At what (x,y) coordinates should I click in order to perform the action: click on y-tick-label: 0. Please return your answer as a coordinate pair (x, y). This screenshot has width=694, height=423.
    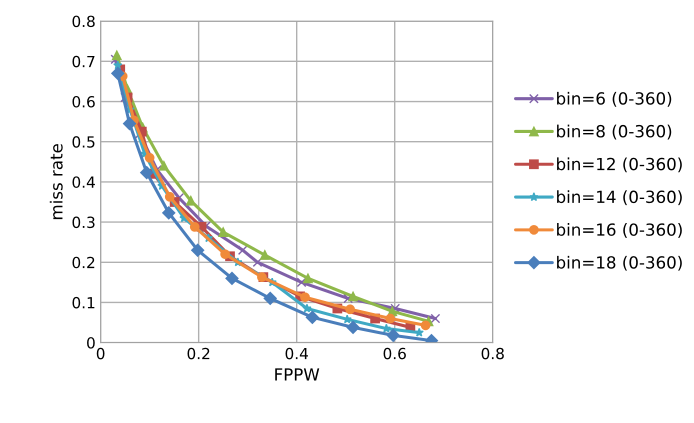
    Looking at the image, I should click on (91, 343).